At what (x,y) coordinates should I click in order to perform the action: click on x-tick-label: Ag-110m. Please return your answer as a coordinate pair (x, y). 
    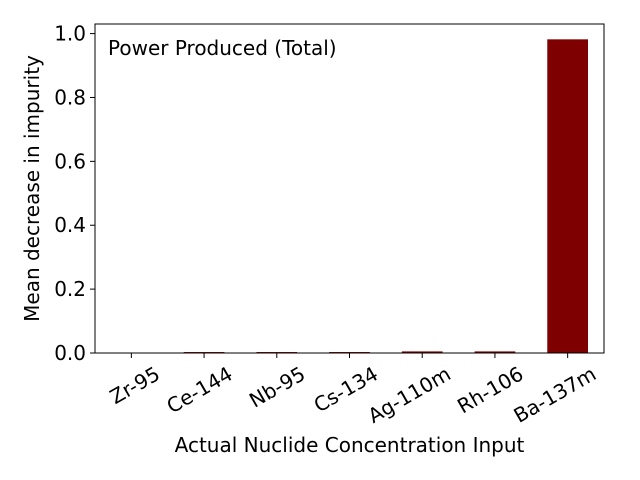
    Looking at the image, I should click on (409, 395).